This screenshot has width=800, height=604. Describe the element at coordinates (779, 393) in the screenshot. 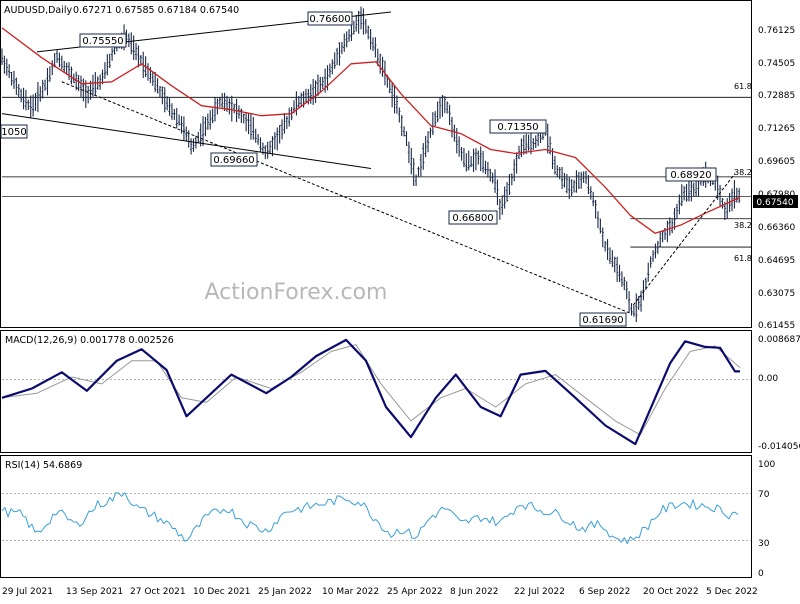

I see `macd-axis: 0.008687 0.00 -0.014056` at that location.